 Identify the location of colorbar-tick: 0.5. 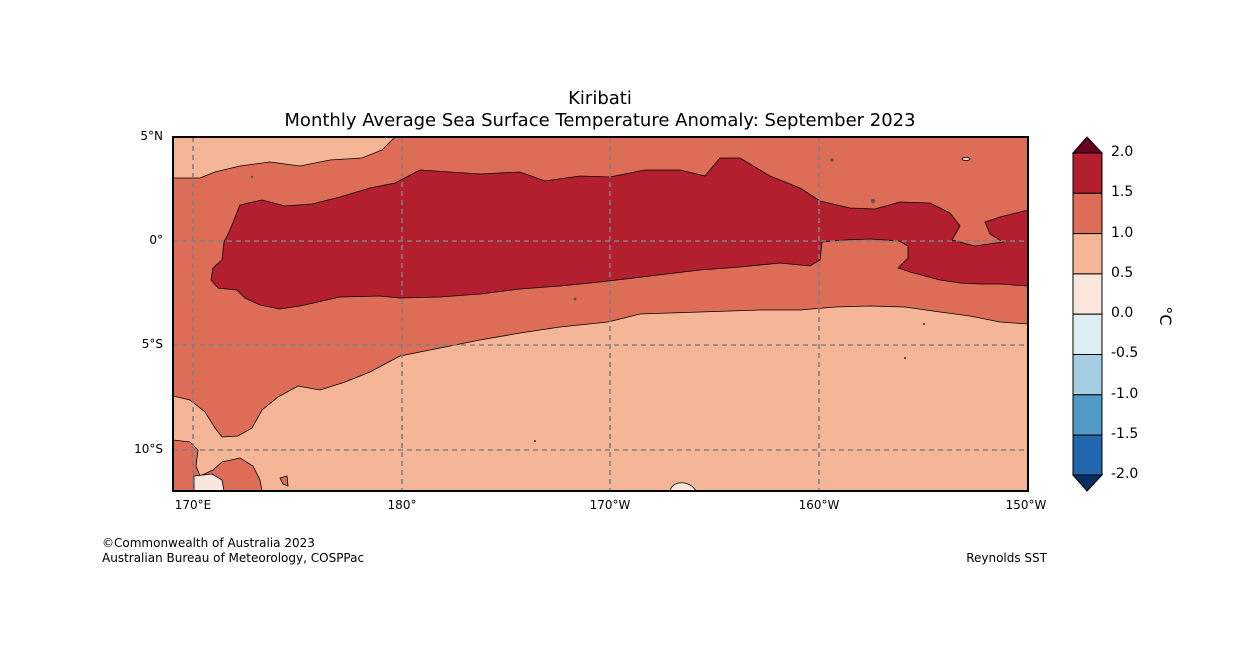
(1122, 273).